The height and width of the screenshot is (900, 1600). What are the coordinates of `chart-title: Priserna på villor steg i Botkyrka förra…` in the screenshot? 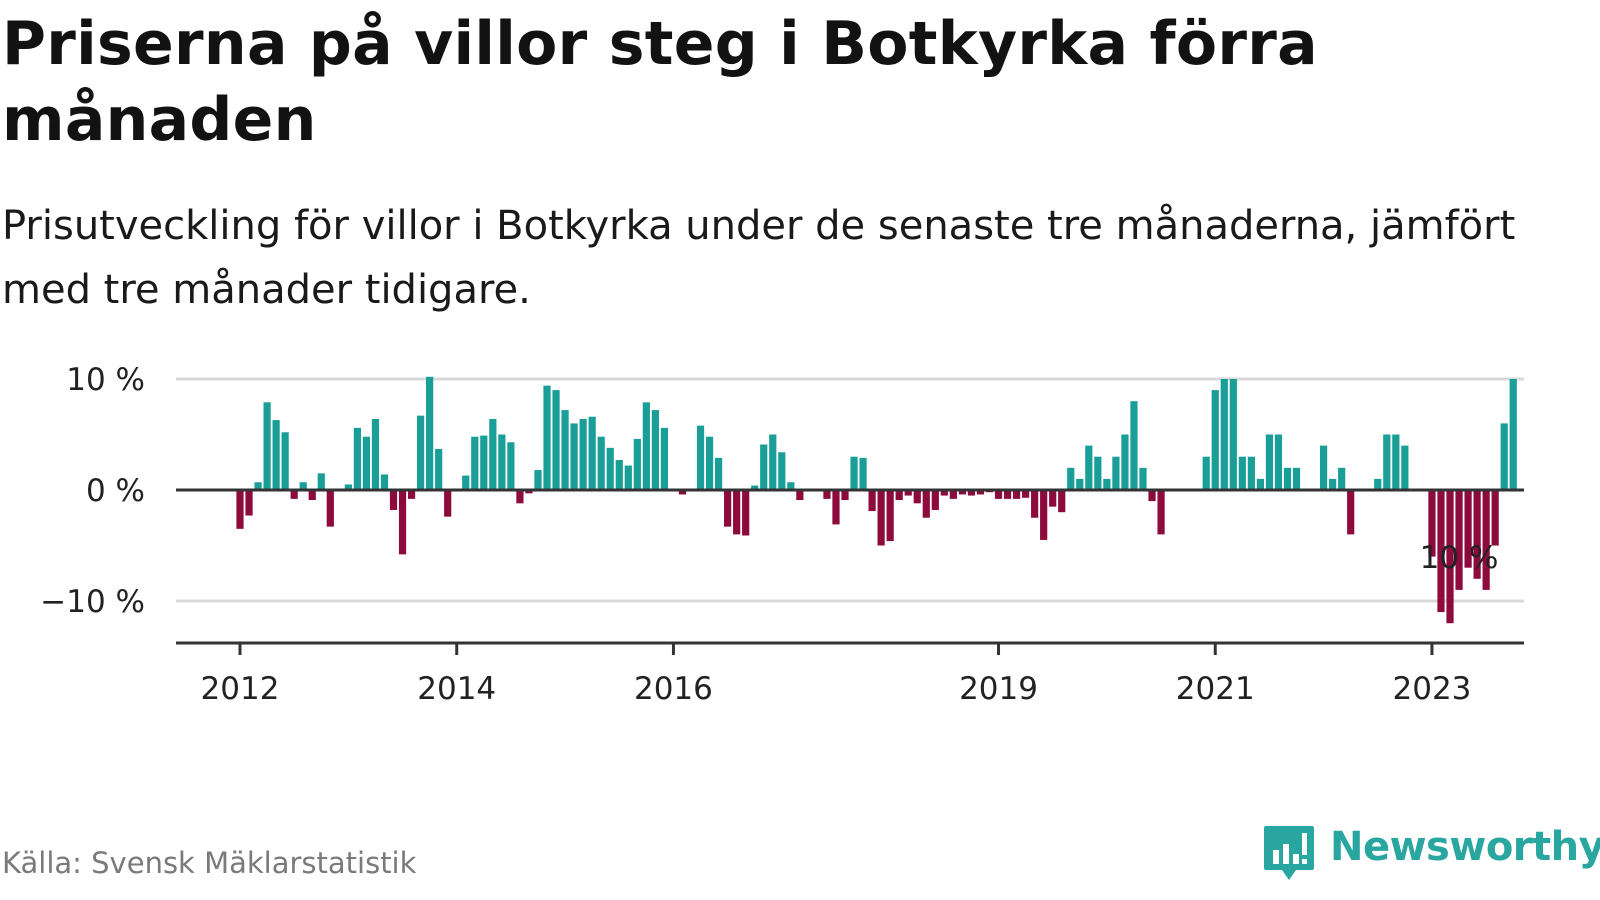 It's located at (660, 82).